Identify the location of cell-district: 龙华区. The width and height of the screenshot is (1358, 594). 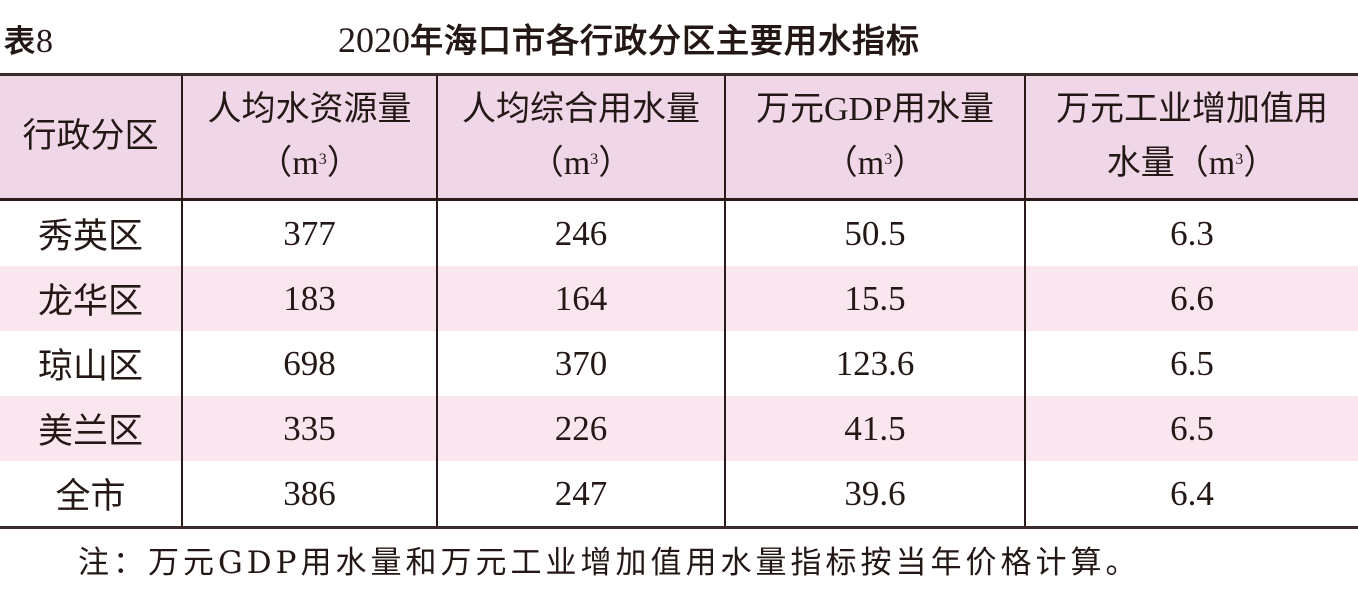
(91, 298).